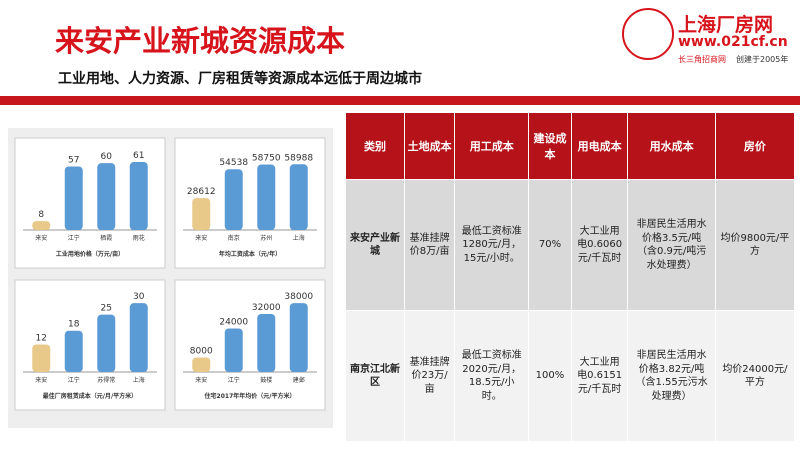 The width and height of the screenshot is (800, 450). What do you see at coordinates (702, 59) in the screenshot?
I see `logo-tagline: 长三角招商网` at bounding box center [702, 59].